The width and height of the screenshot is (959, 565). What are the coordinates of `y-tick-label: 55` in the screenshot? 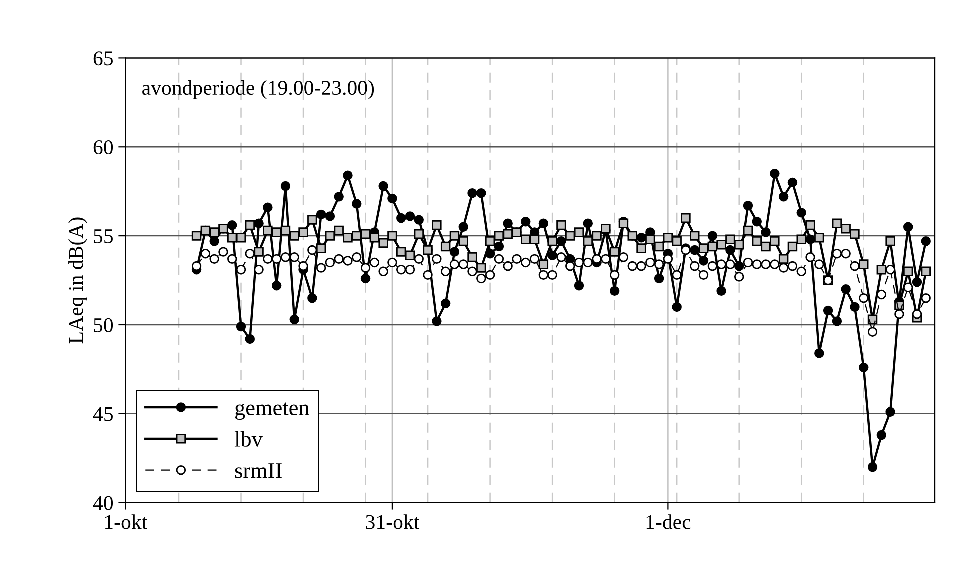 It's located at (104, 237).